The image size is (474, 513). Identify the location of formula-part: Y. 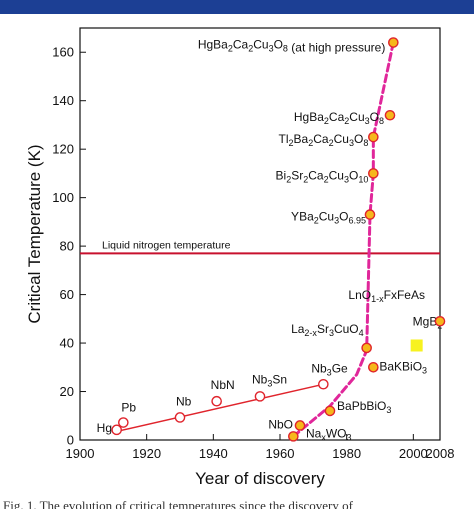
(295, 217).